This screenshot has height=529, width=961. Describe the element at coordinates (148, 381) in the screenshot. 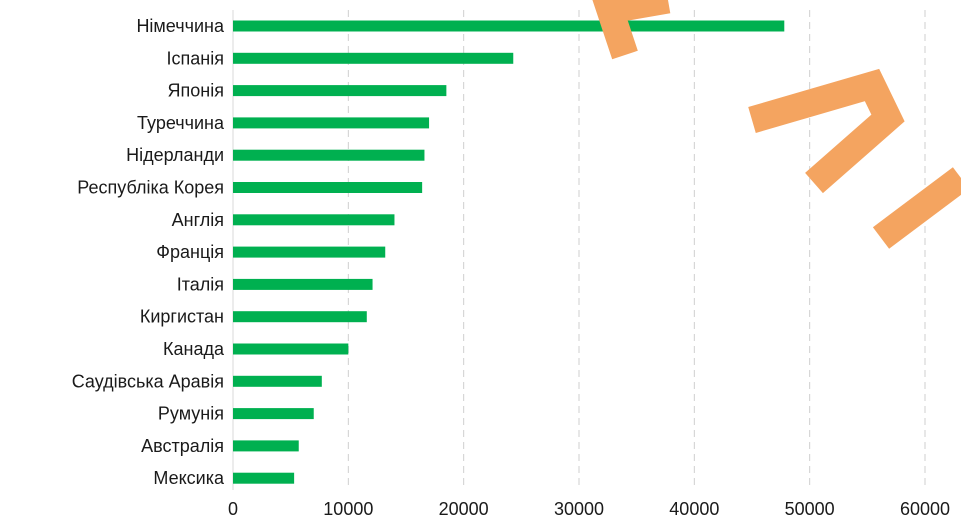

I see `category-label: Саудівська Аравія` at that location.